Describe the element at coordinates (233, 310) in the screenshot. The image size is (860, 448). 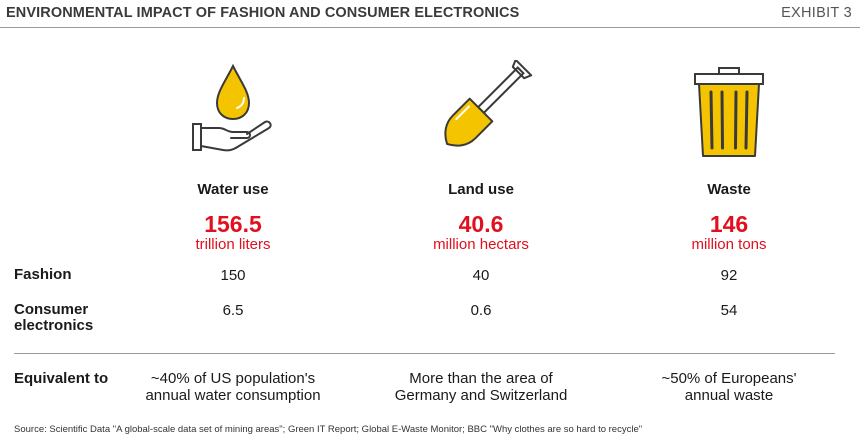
I see `consumer-water-use: 6.5` at that location.